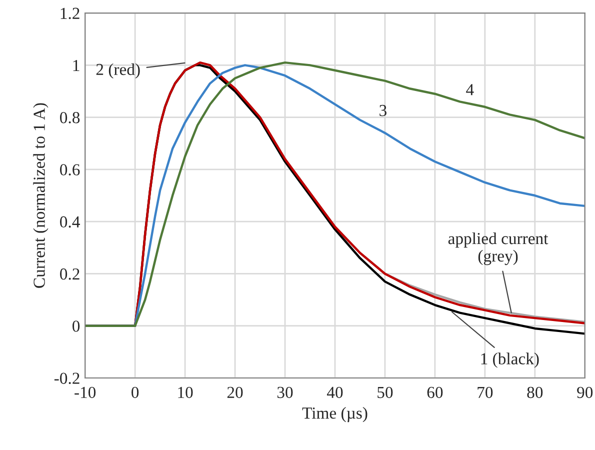 This screenshot has width=595, height=450. I want to click on x-tick-label: 80, so click(535, 392).